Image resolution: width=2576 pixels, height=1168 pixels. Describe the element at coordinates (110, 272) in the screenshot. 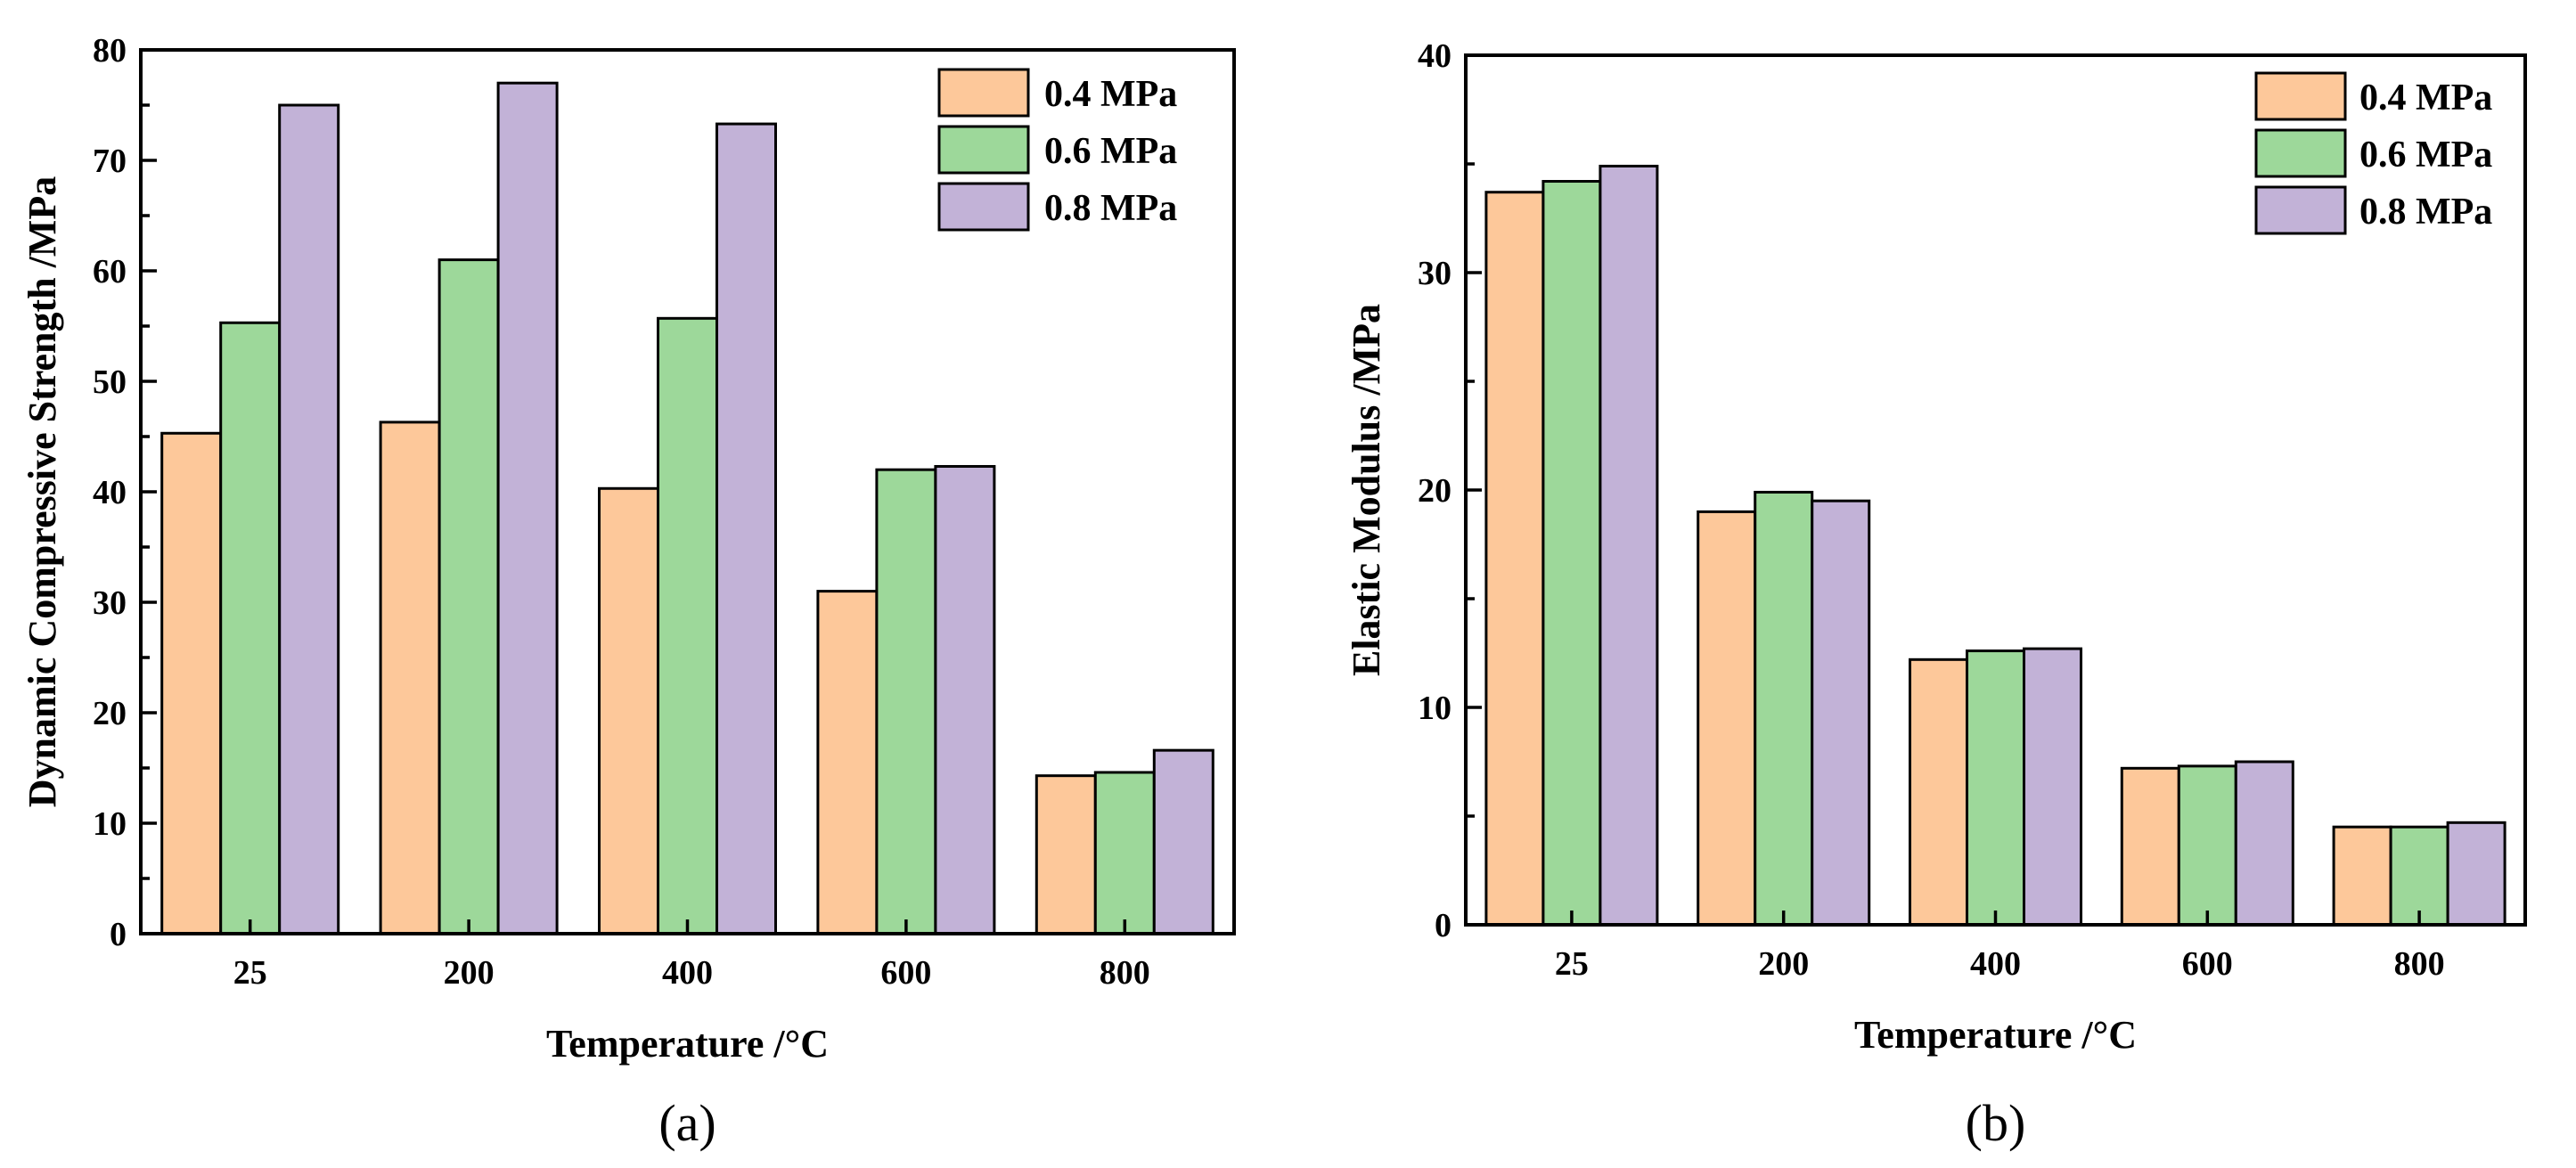

I see `y-tick-label: 60` at that location.